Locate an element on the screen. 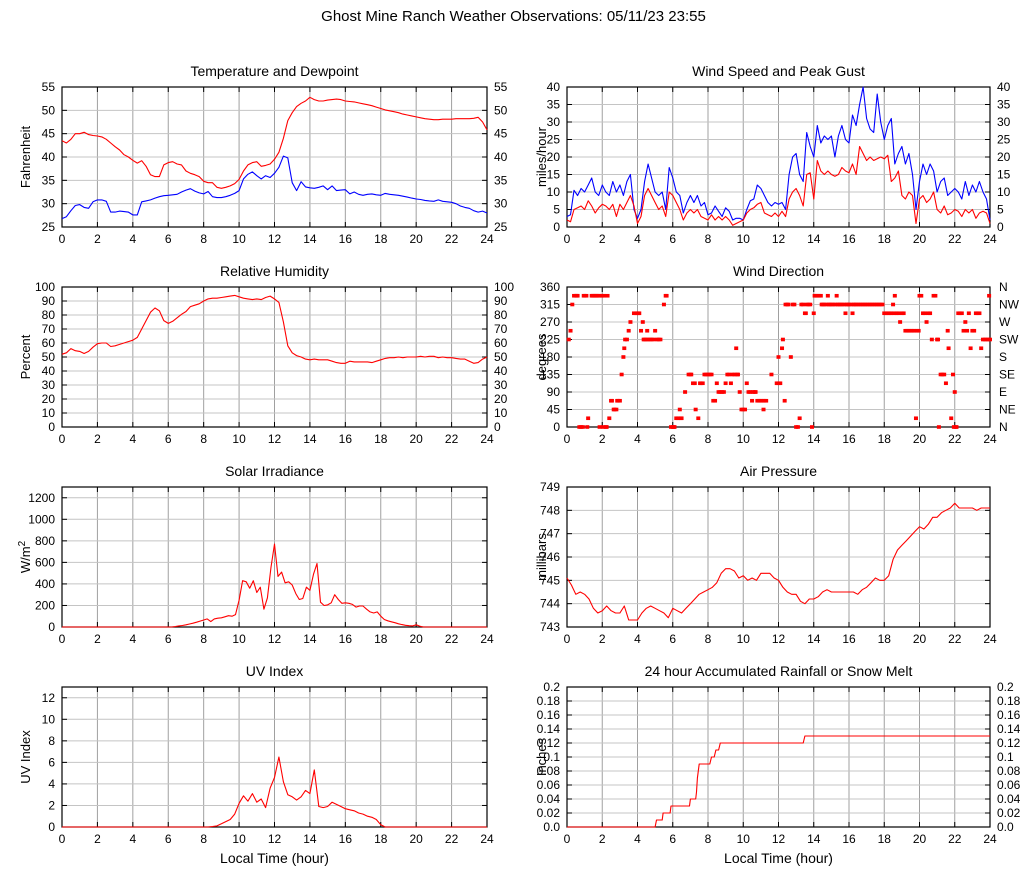  svg-text: SW is located at coordinates (1009, 340).